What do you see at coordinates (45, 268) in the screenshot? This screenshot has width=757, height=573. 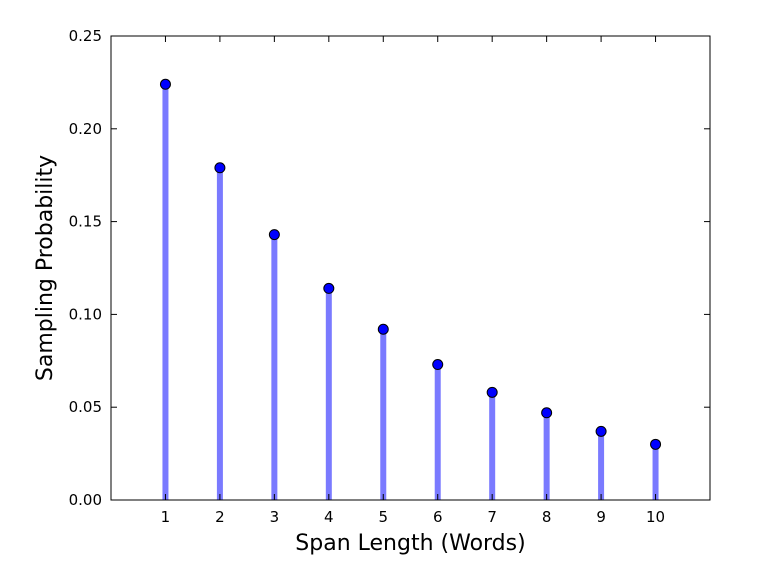 I see `y-axis-label: Sampling Probability` at bounding box center [45, 268].